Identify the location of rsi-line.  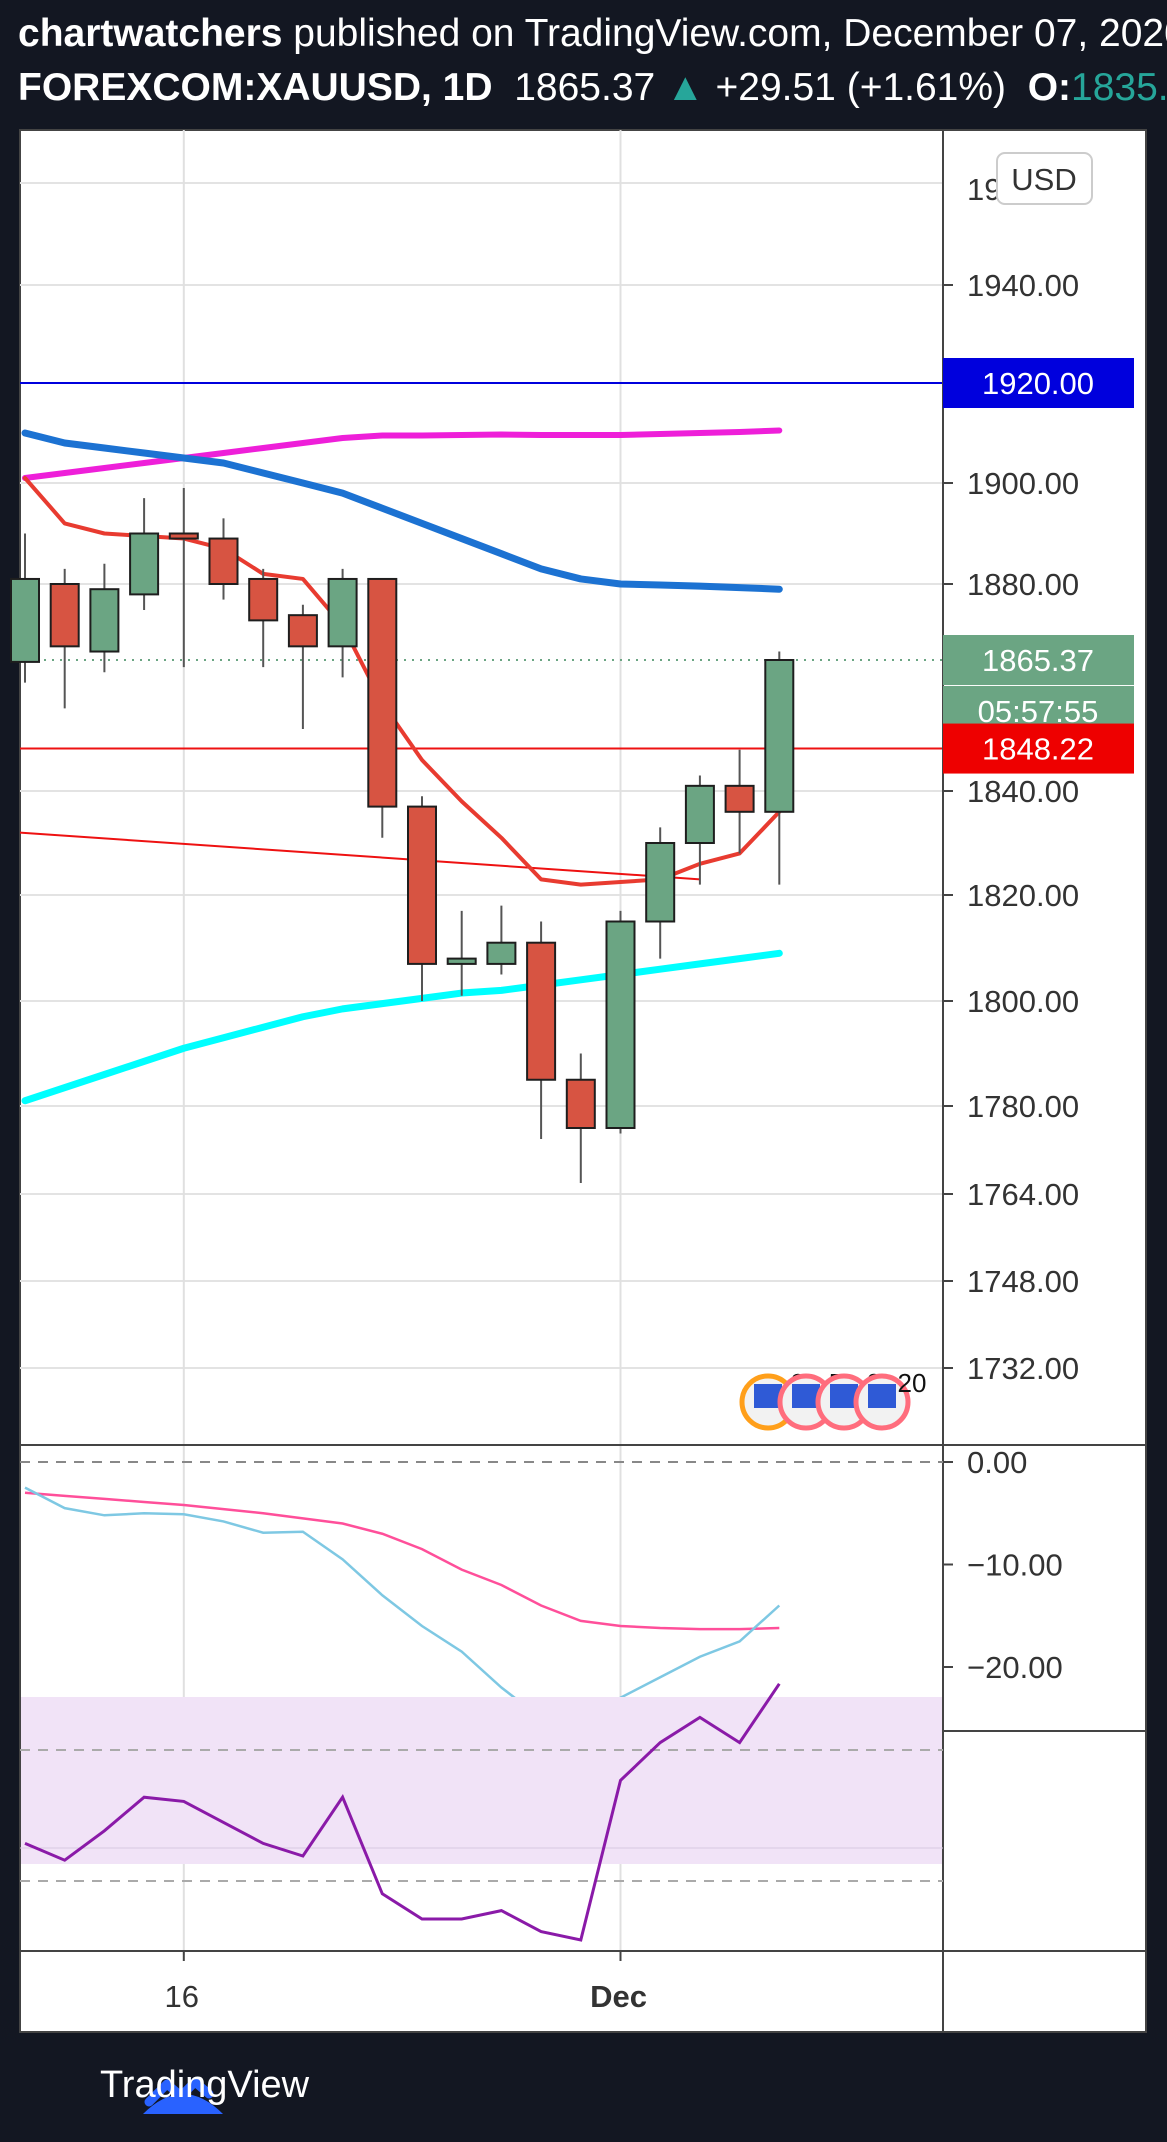
(402, 1812).